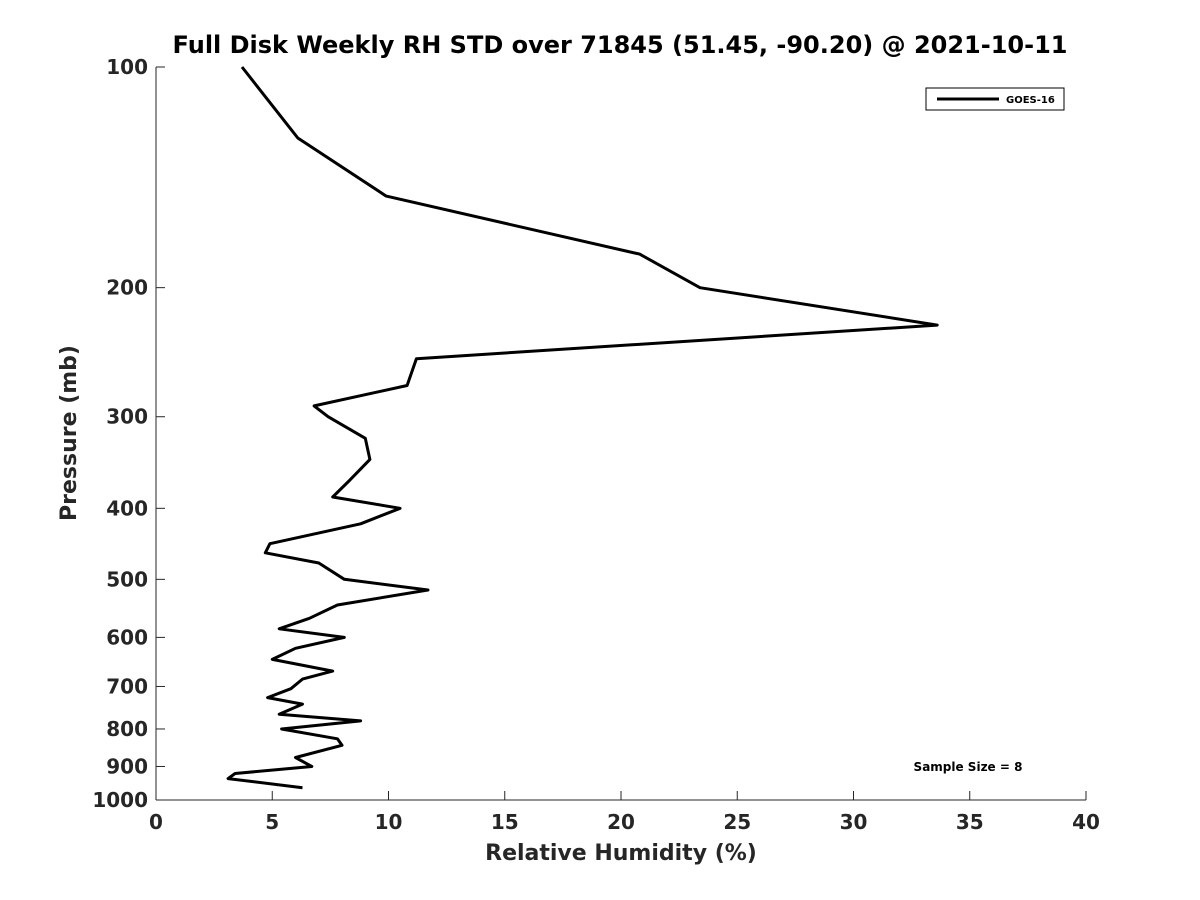 Image resolution: width=1200 pixels, height=900 pixels. Describe the element at coordinates (621, 853) in the screenshot. I see `x-axis-label: Relative Humidity (%)` at that location.